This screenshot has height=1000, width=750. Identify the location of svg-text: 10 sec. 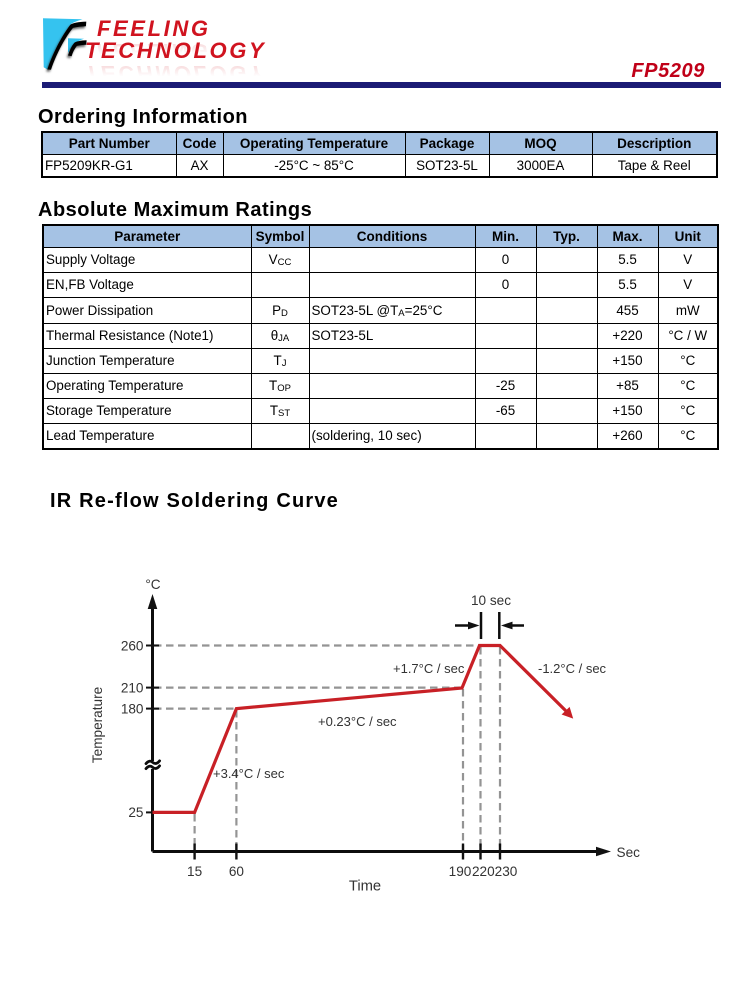
(491, 600).